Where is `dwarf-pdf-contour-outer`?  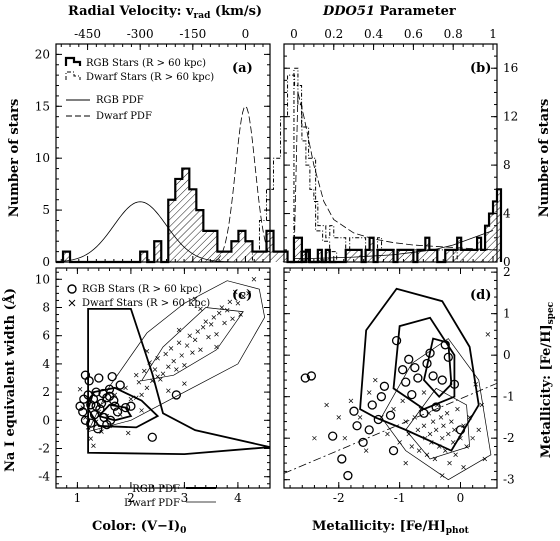
dwarf-pdf-contour-outer is located at coordinates (436, 409).